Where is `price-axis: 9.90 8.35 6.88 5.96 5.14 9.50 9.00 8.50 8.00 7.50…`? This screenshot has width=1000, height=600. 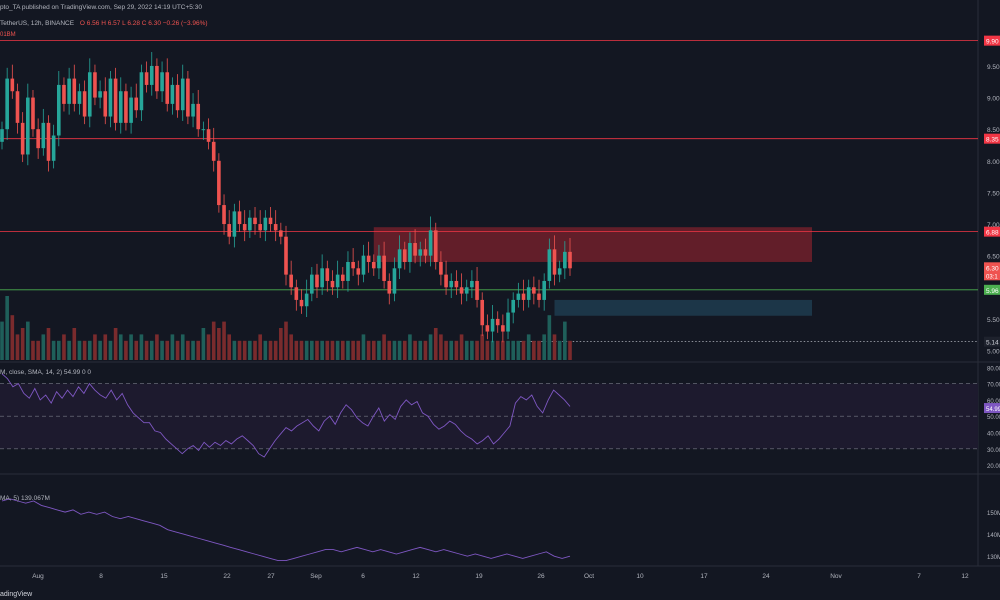
price-axis: 9.90 8.35 6.88 5.96 5.14 9.50 9.00 8.50 8.00 7.50… is located at coordinates (992, 298).